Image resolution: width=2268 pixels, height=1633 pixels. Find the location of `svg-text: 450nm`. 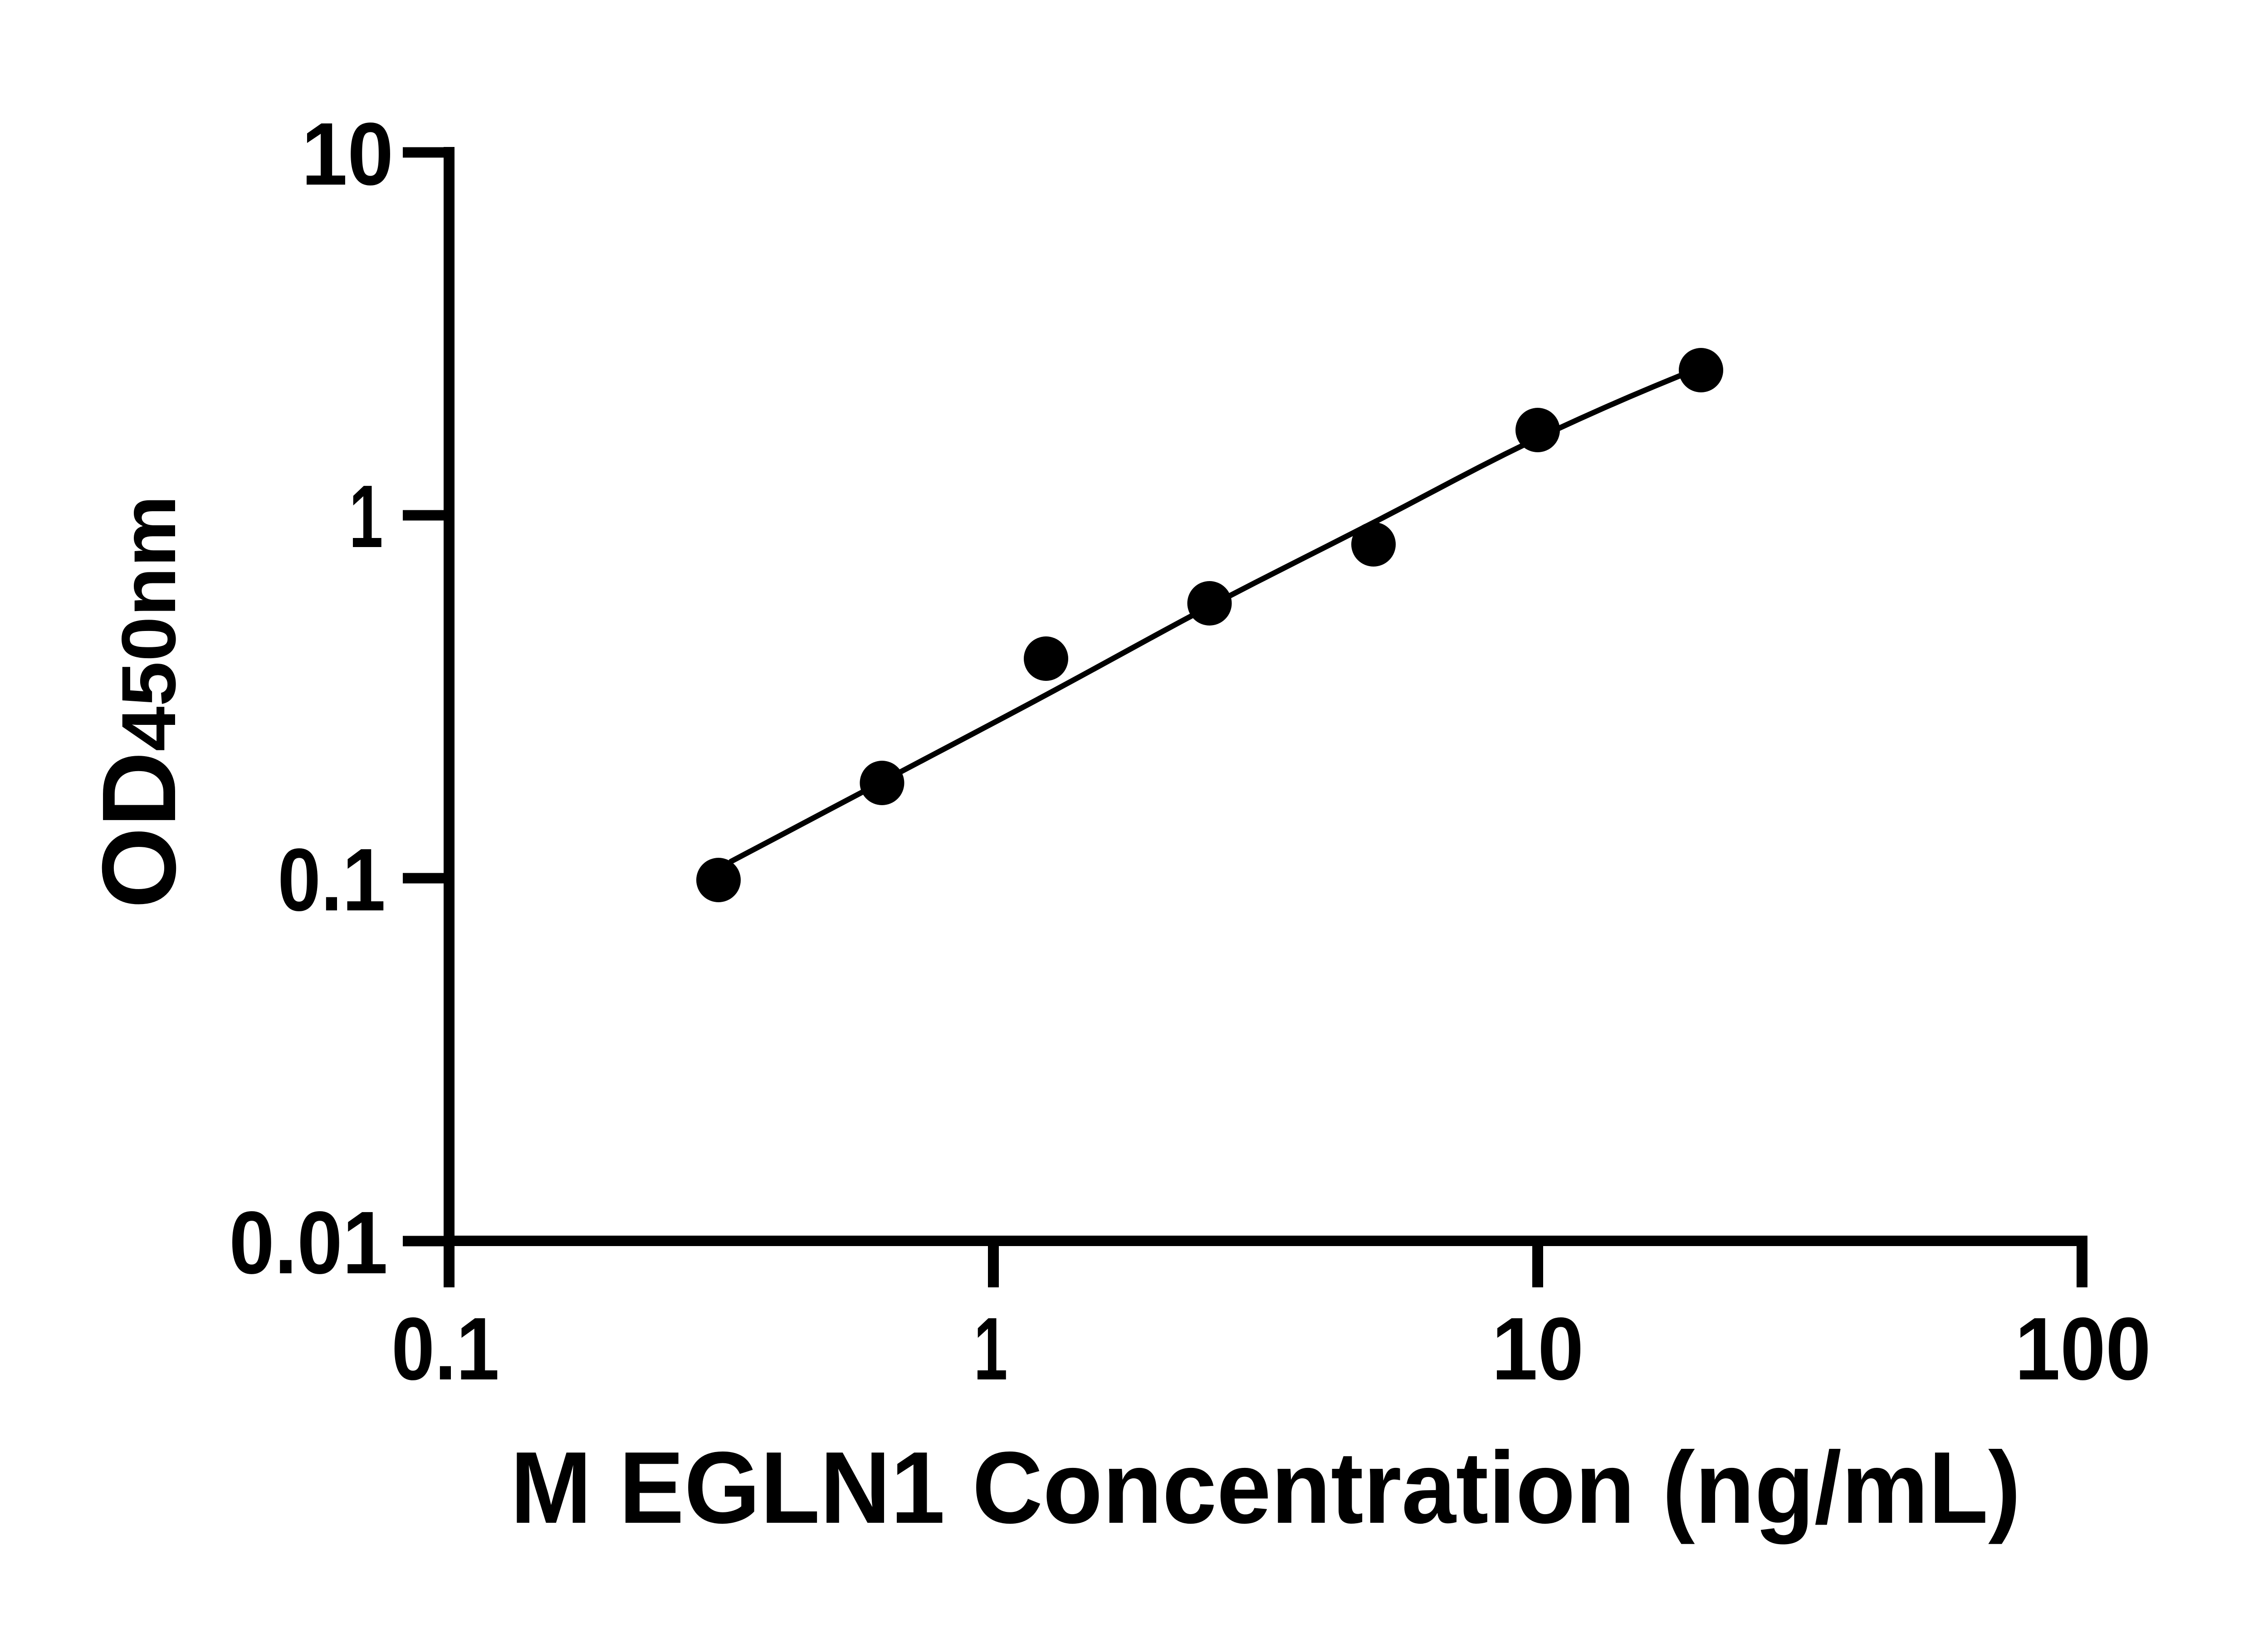

svg-text: 450nm is located at coordinates (148, 623).